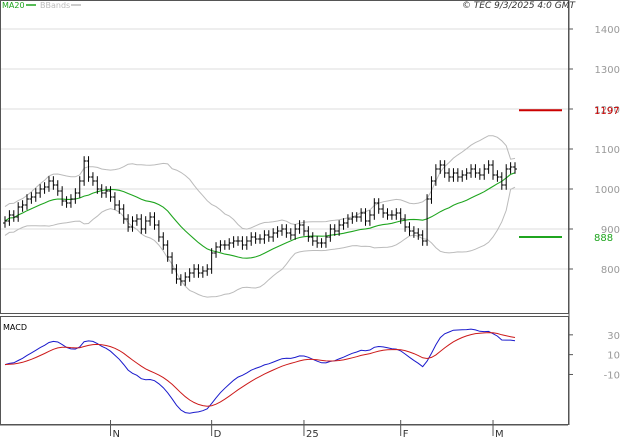 The image size is (627, 444). I want to click on annotation-label: 1197, so click(606, 111).